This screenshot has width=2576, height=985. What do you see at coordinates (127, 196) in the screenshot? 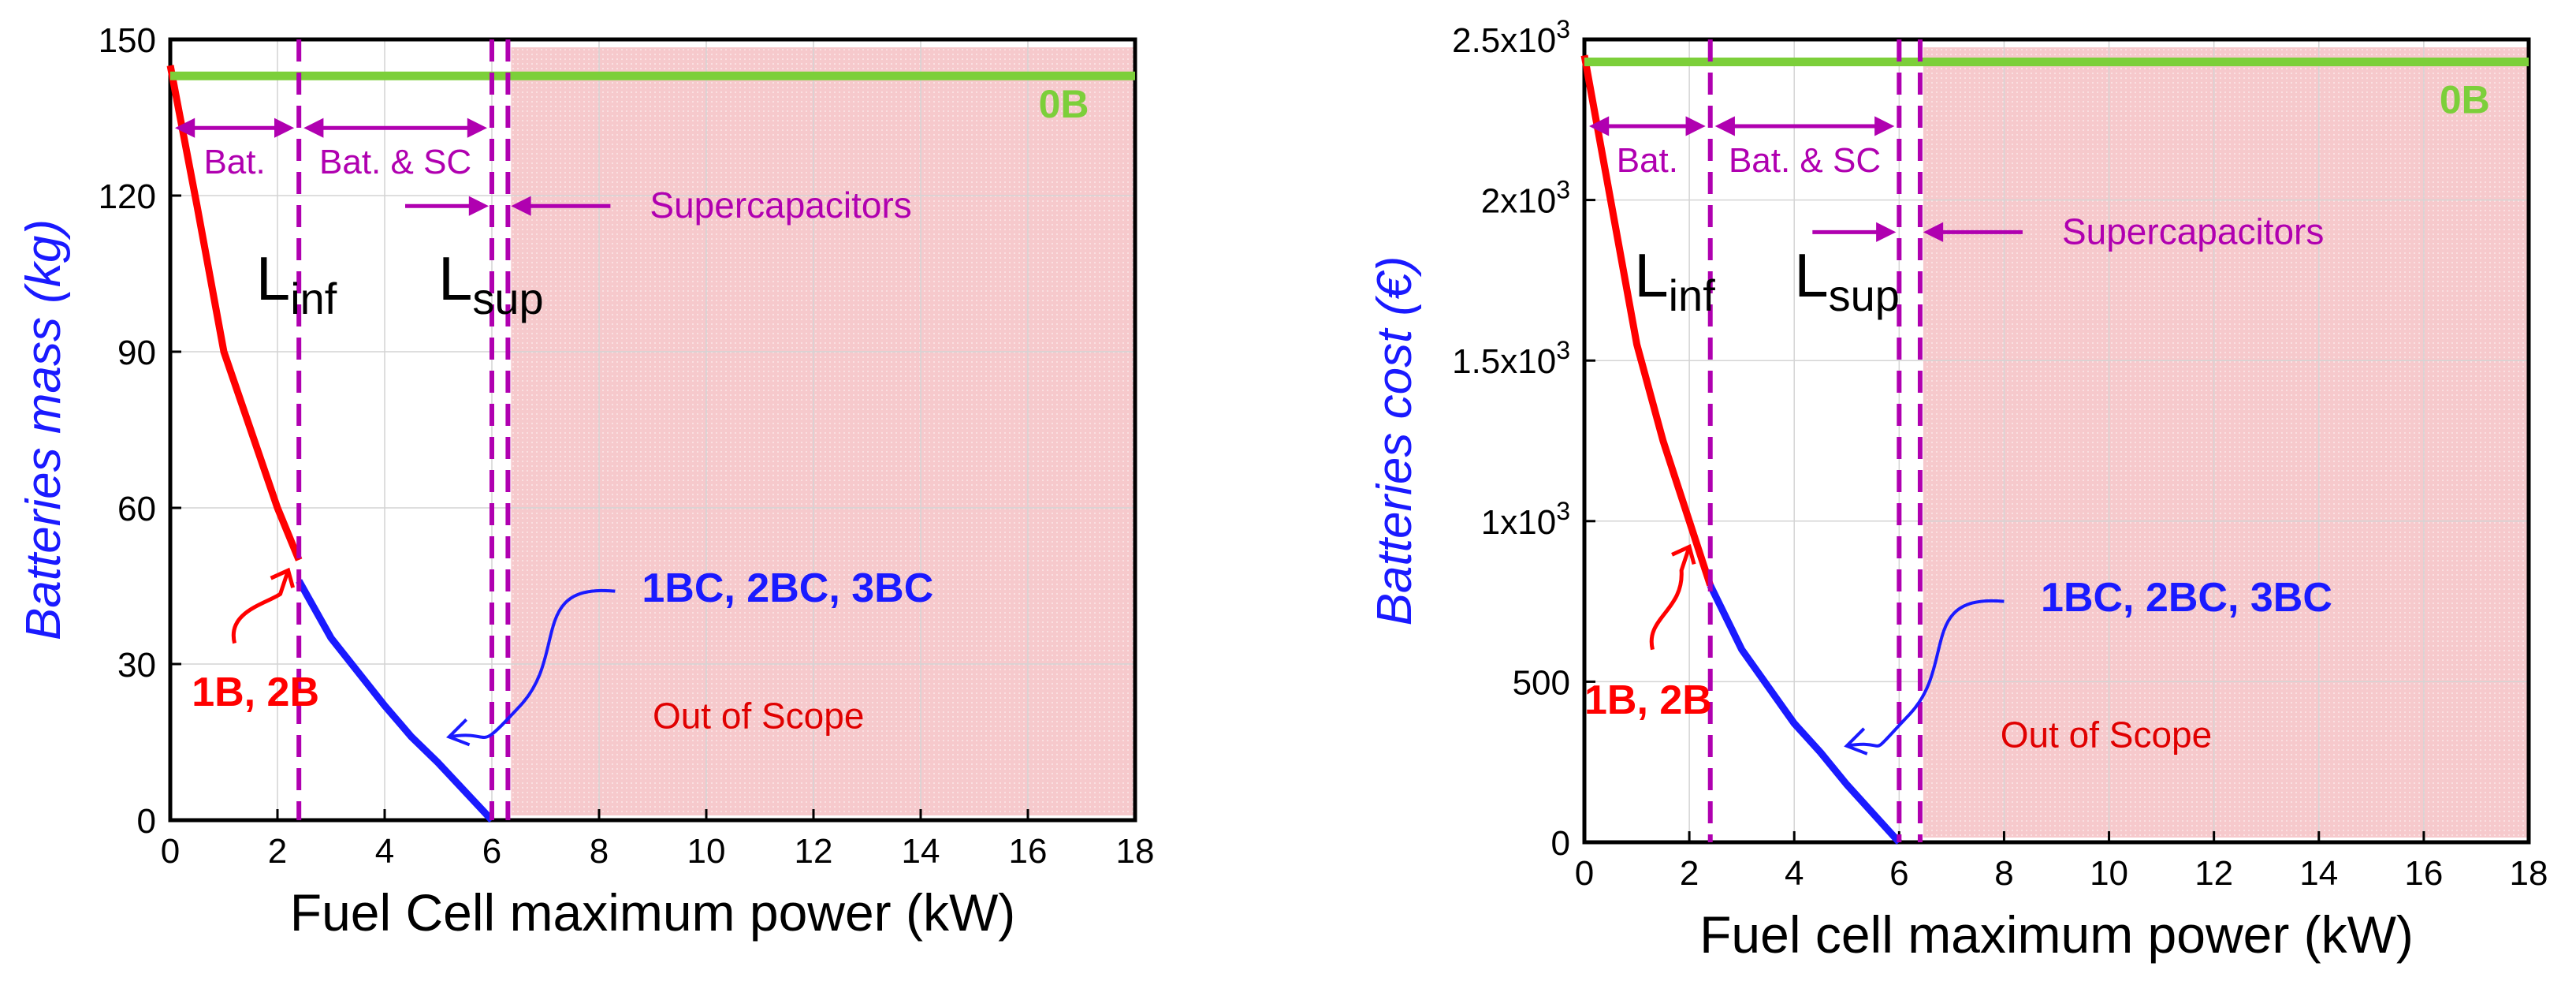
I see `y-tick-label: 120` at bounding box center [127, 196].